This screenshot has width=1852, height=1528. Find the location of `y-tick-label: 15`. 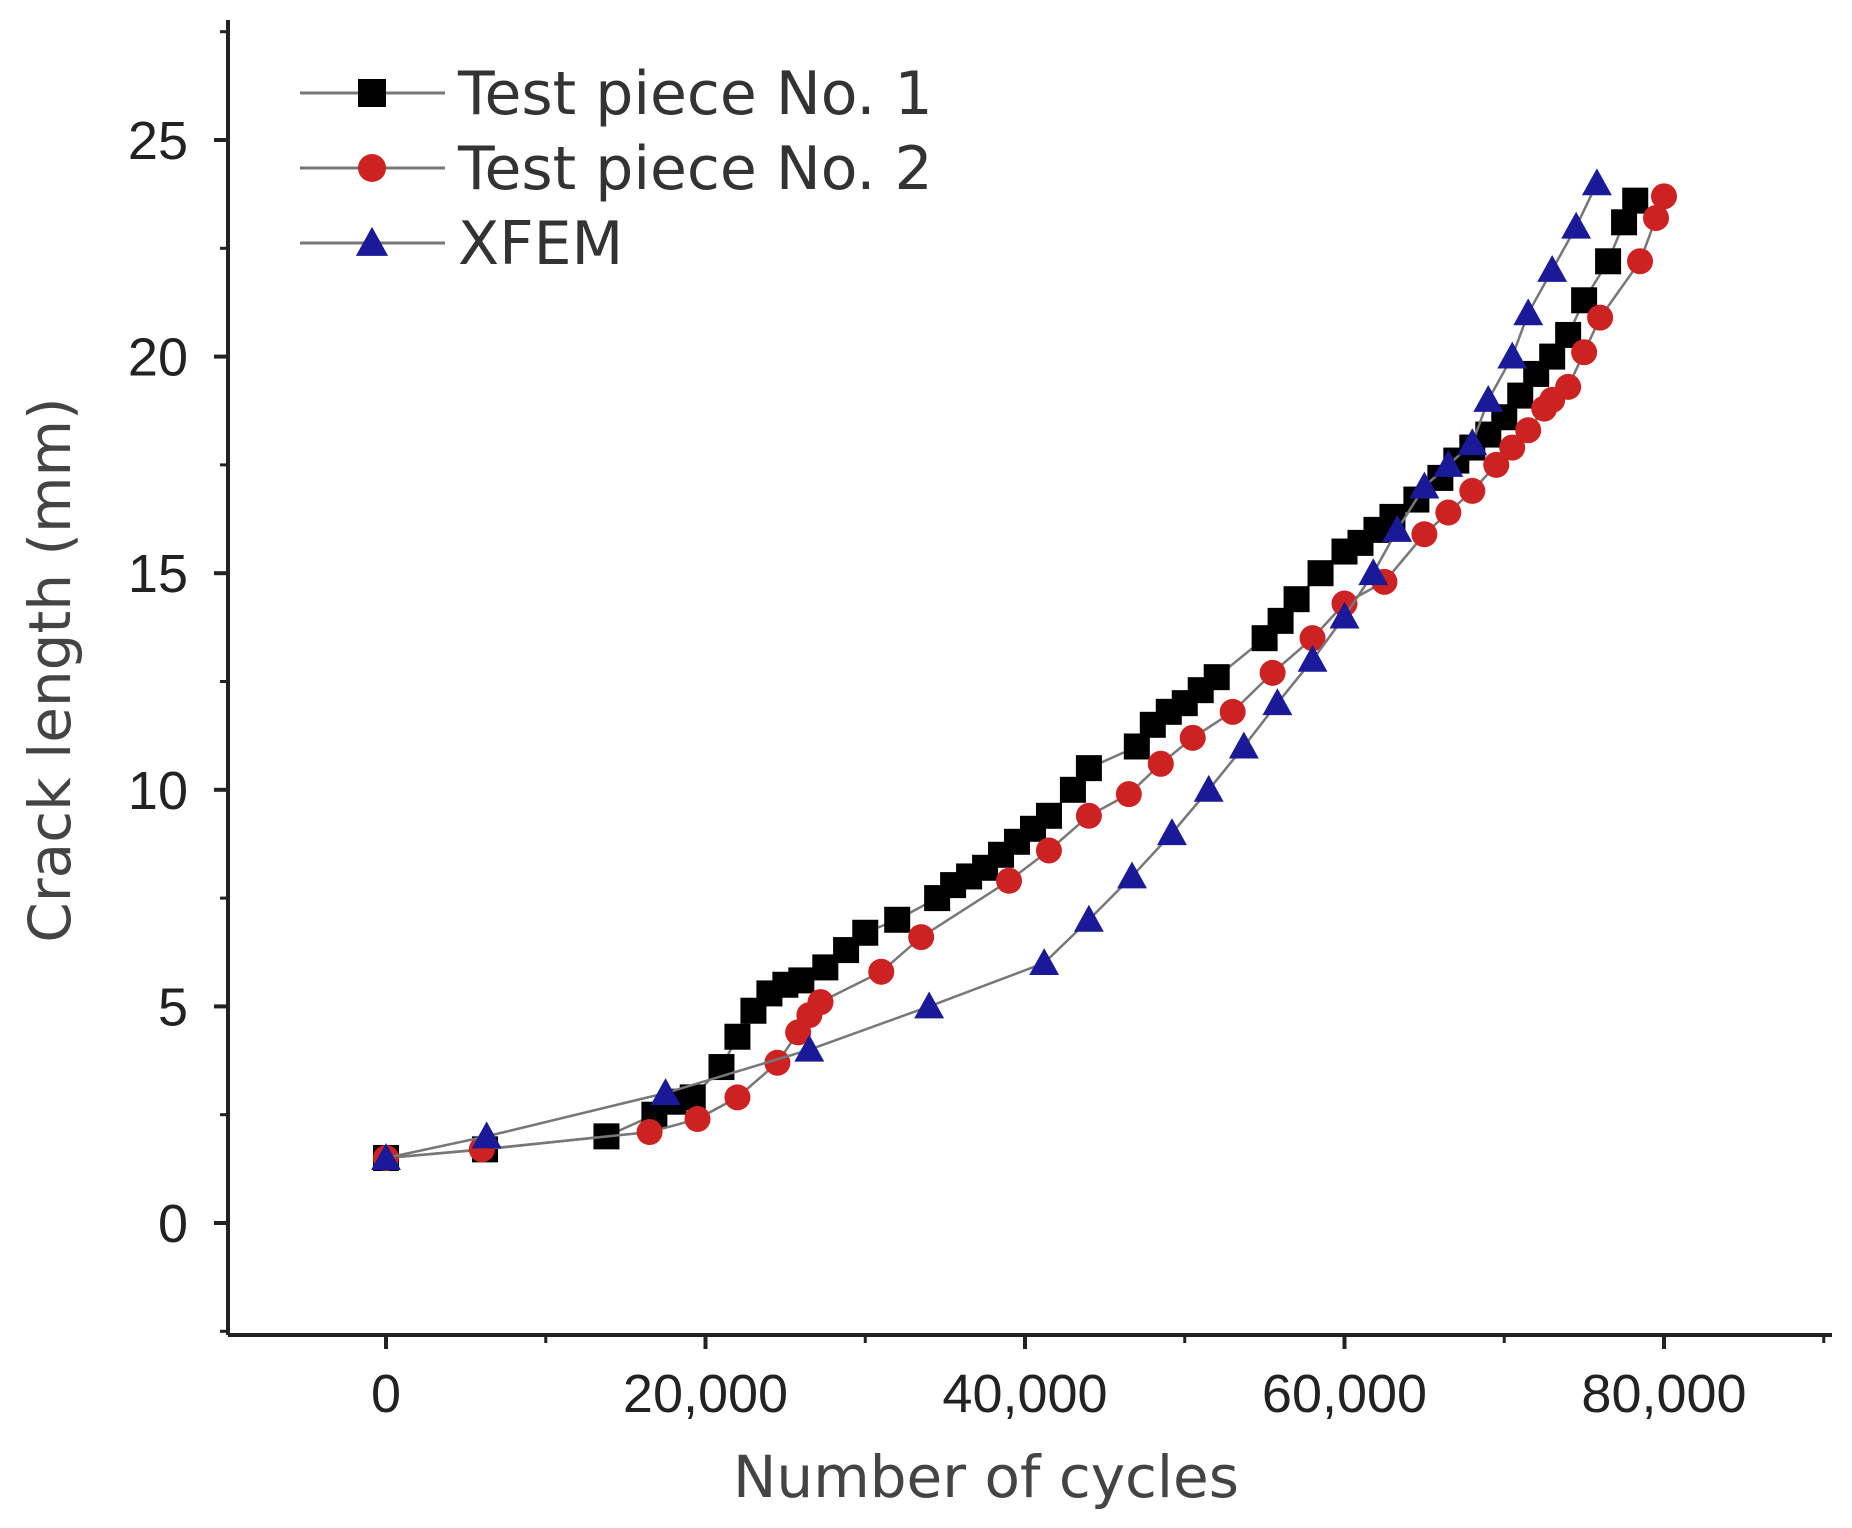

y-tick-label: 15 is located at coordinates (158, 574).